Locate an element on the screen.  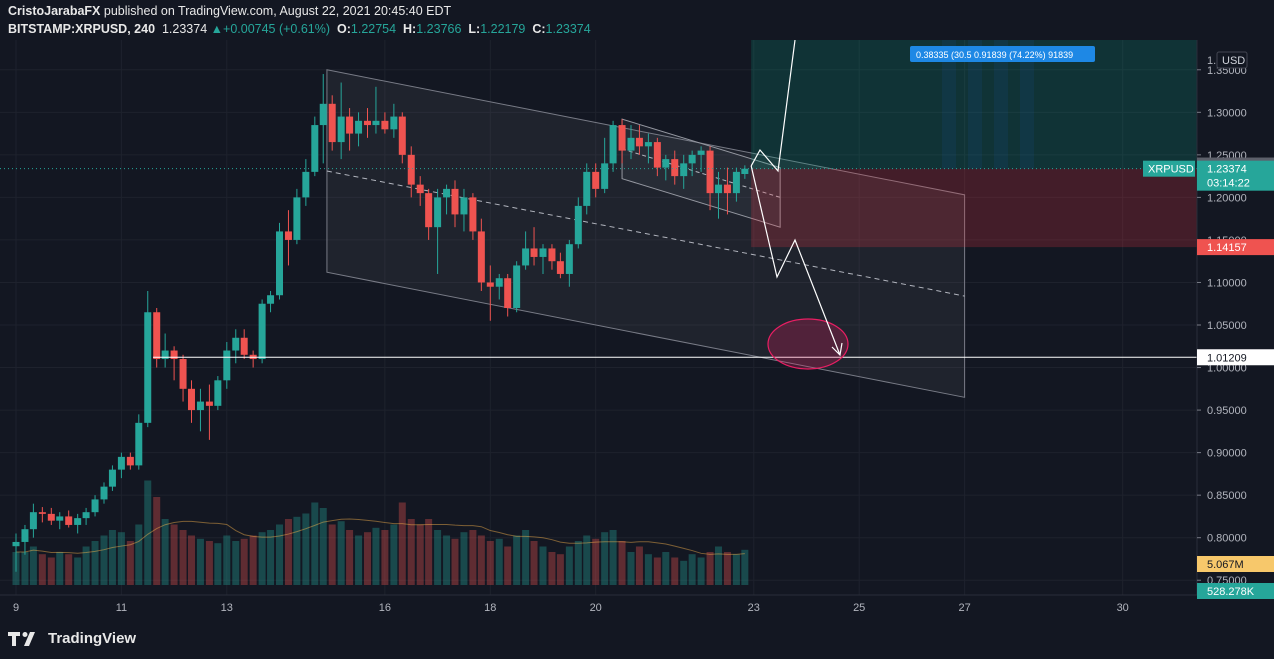
position-label-text: 0.38335 (30.5 0.91839 (74.22%) 91839 is located at coordinates (994, 55).